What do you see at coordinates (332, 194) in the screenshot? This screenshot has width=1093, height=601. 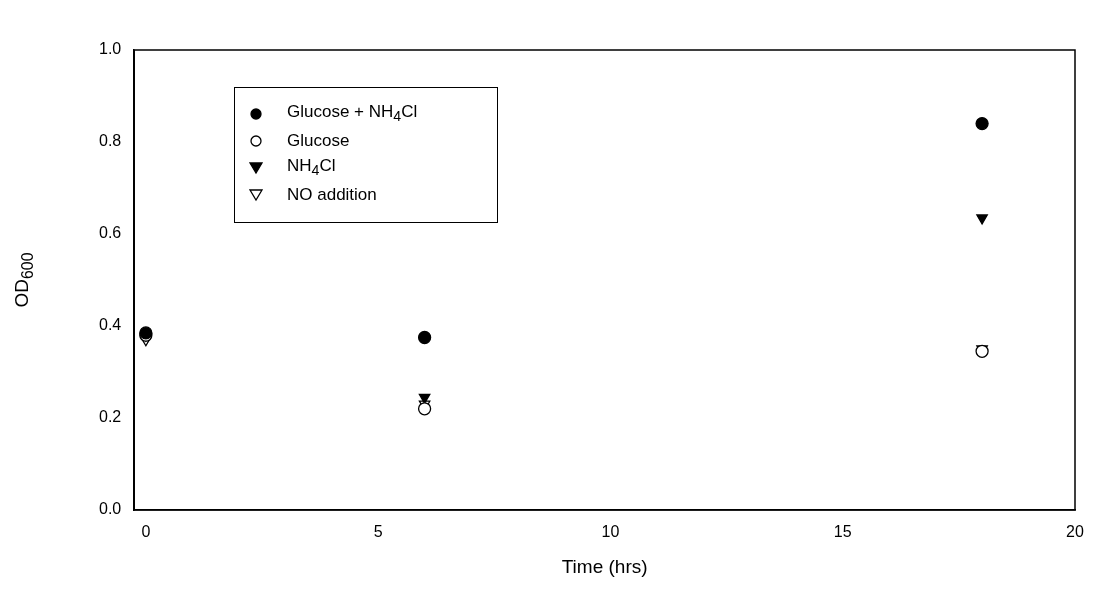 I see `legend-label: NO addition` at bounding box center [332, 194].